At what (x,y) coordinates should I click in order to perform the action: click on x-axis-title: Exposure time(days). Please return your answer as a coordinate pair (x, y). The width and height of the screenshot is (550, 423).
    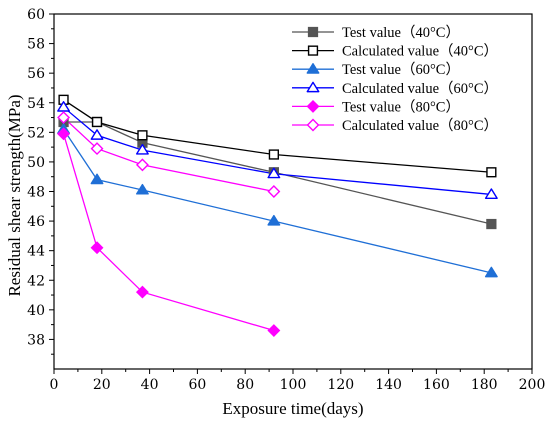
    Looking at the image, I should click on (292, 408).